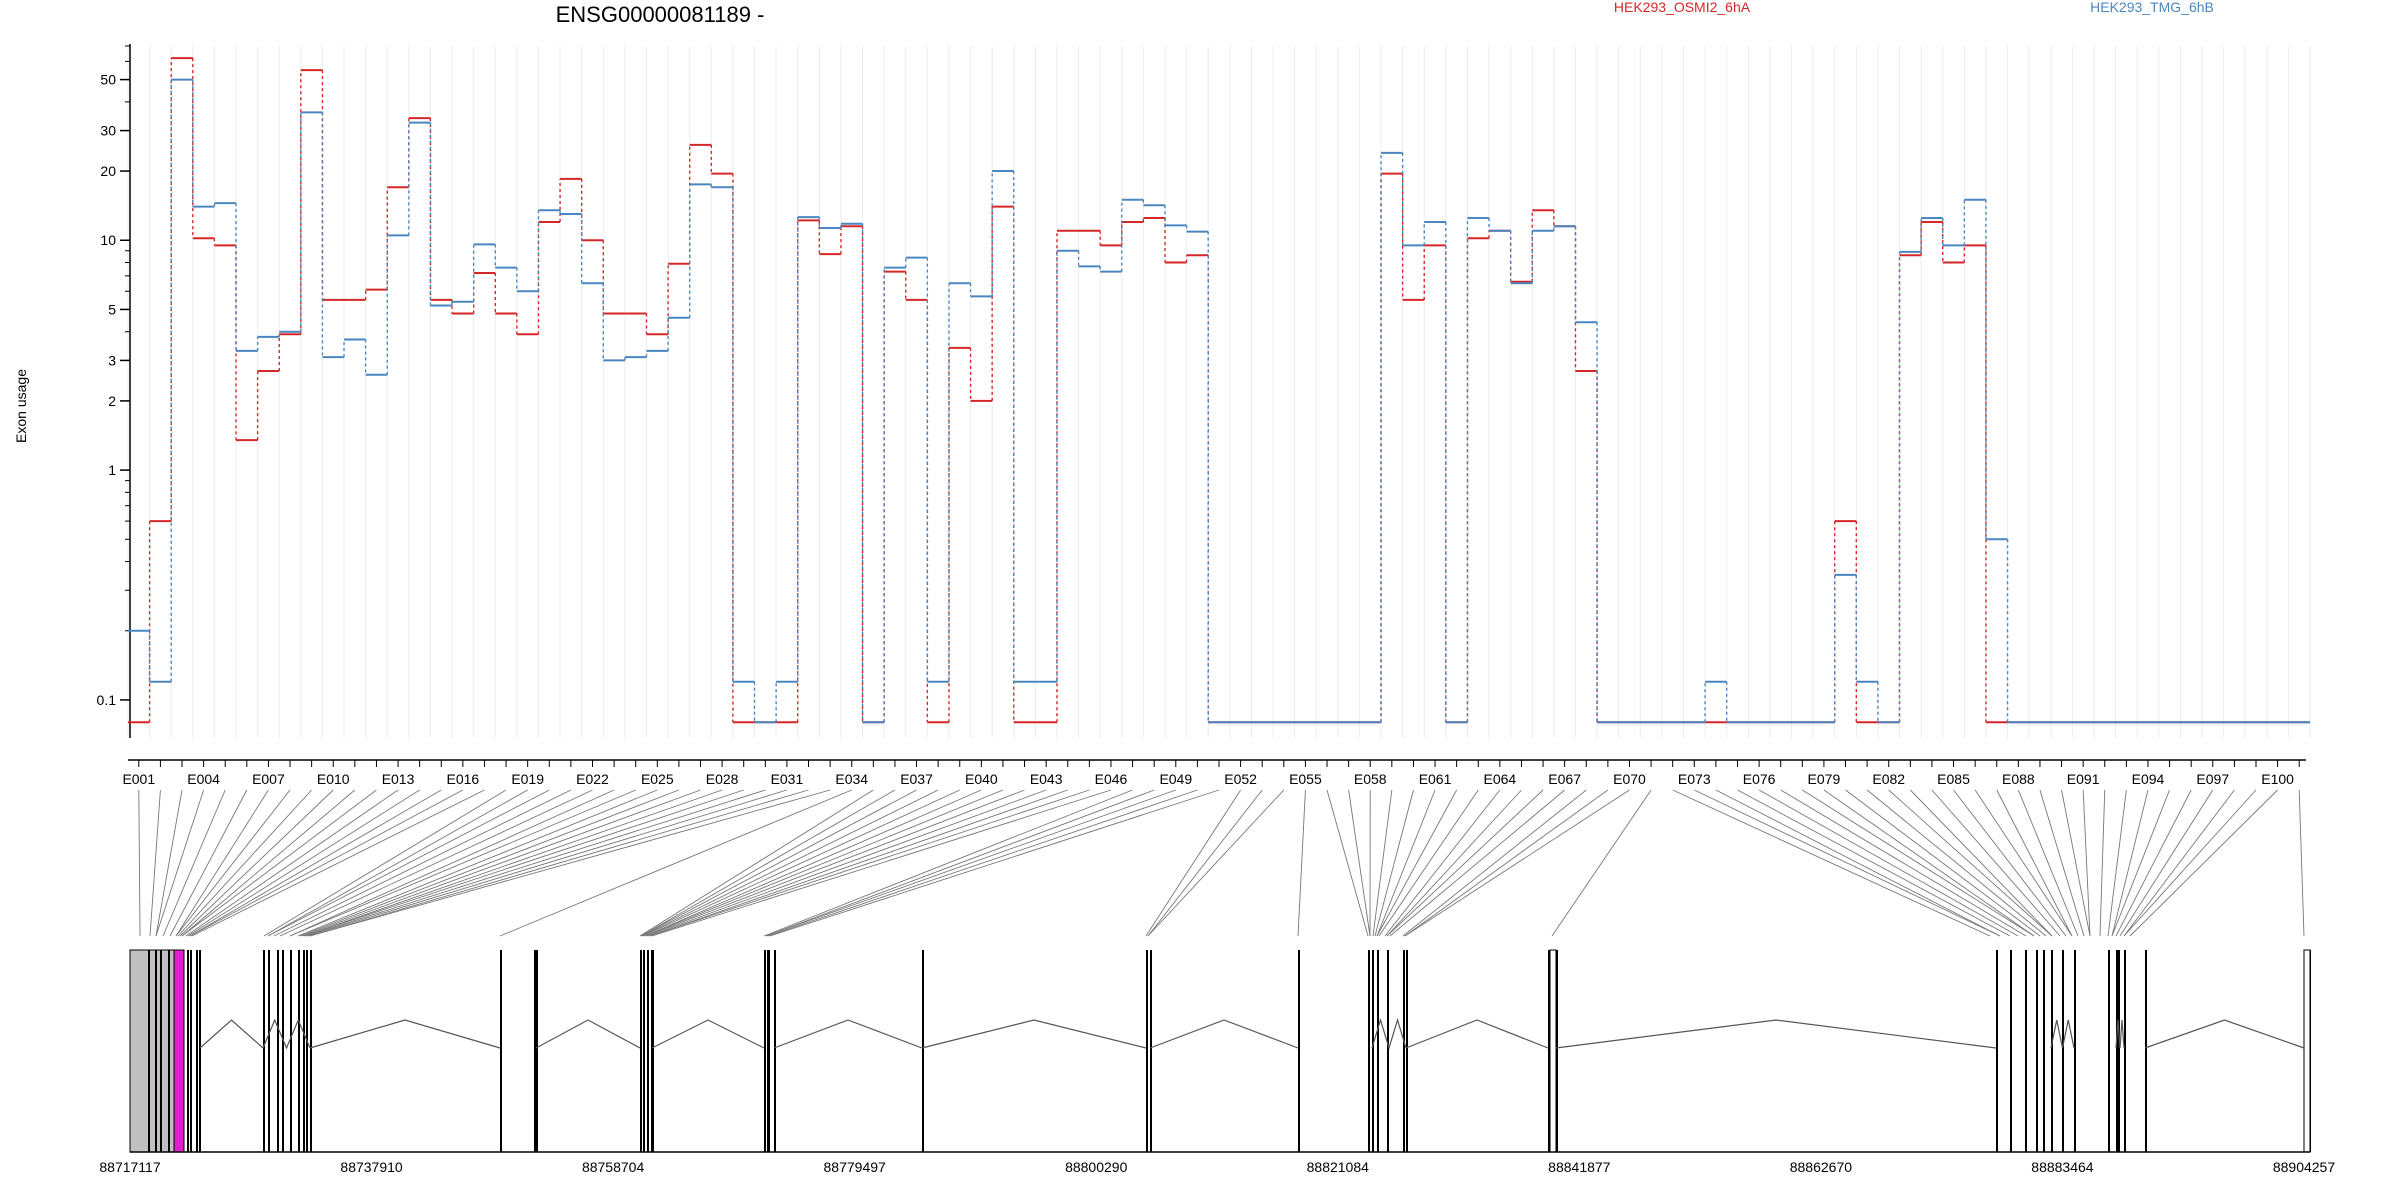 The height and width of the screenshot is (1200, 2400). What do you see at coordinates (1046, 779) in the screenshot?
I see `exon-tick-label: E043` at bounding box center [1046, 779].